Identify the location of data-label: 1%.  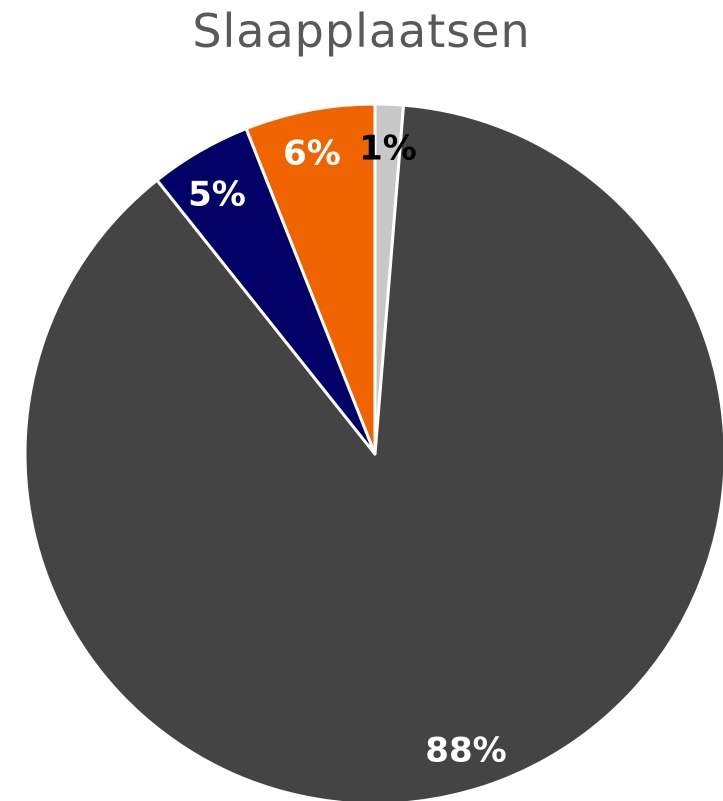
(388, 149).